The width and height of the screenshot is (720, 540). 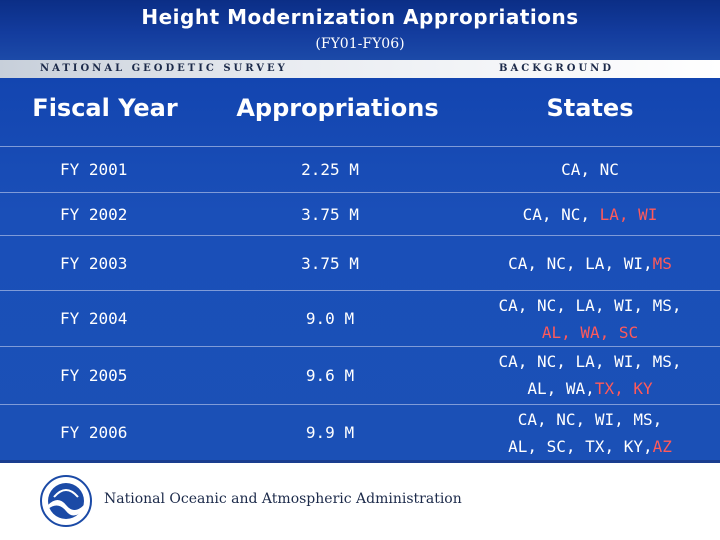 I want to click on cell-fiscal-year: FY 2003, so click(x=94, y=263).